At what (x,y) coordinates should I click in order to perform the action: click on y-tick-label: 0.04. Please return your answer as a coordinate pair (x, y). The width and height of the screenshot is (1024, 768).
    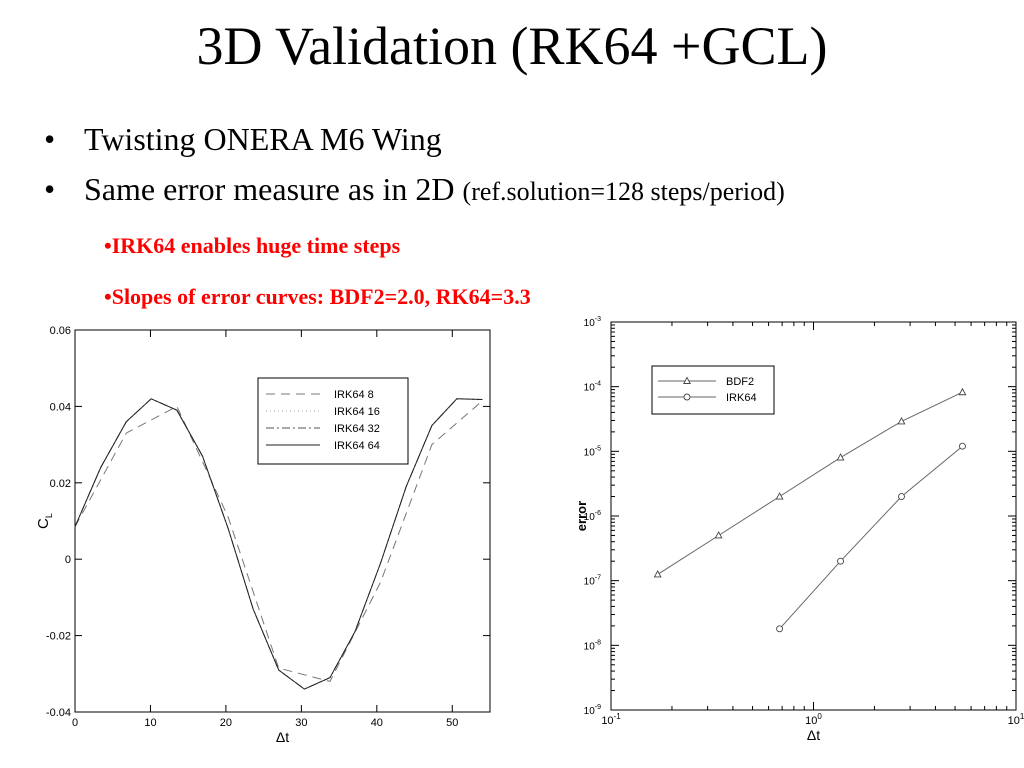
    Looking at the image, I should click on (60, 407).